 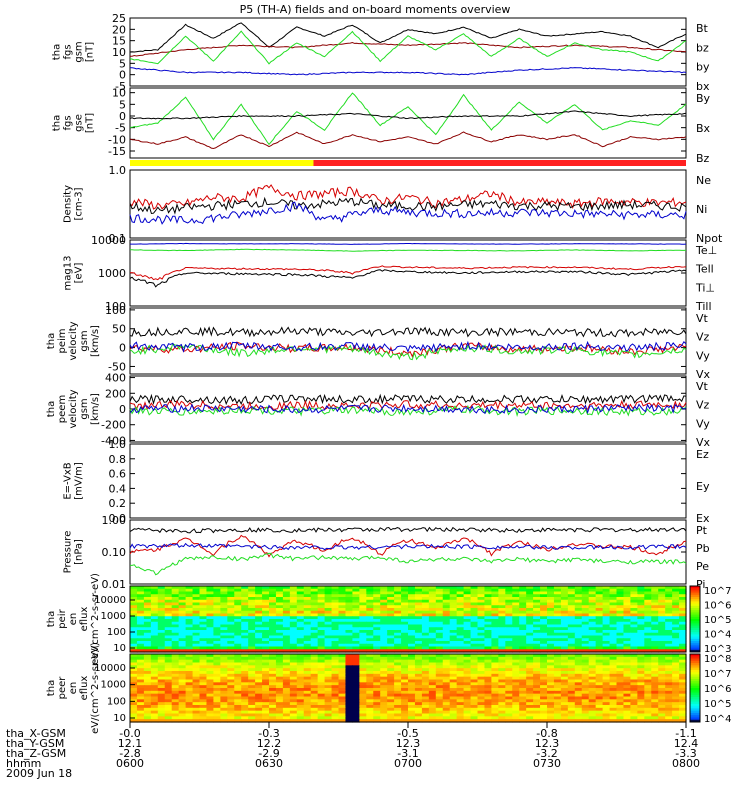 What do you see at coordinates (408, 123) in the screenshot?
I see `panel-frame` at bounding box center [408, 123].